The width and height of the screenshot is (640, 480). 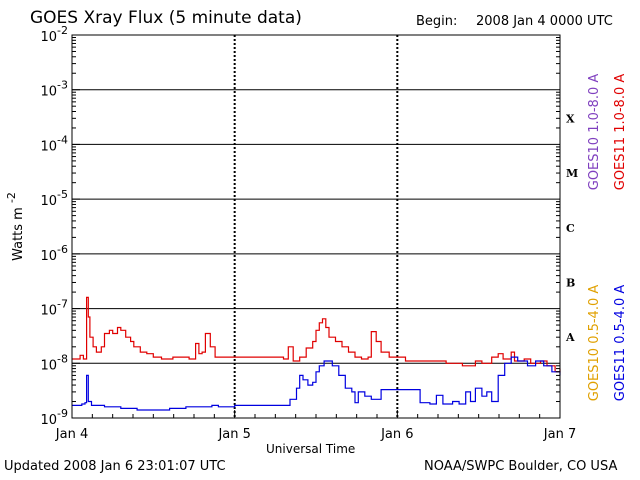 I want to click on y-tick-label: 10⁻⁹, so click(x=54, y=417).